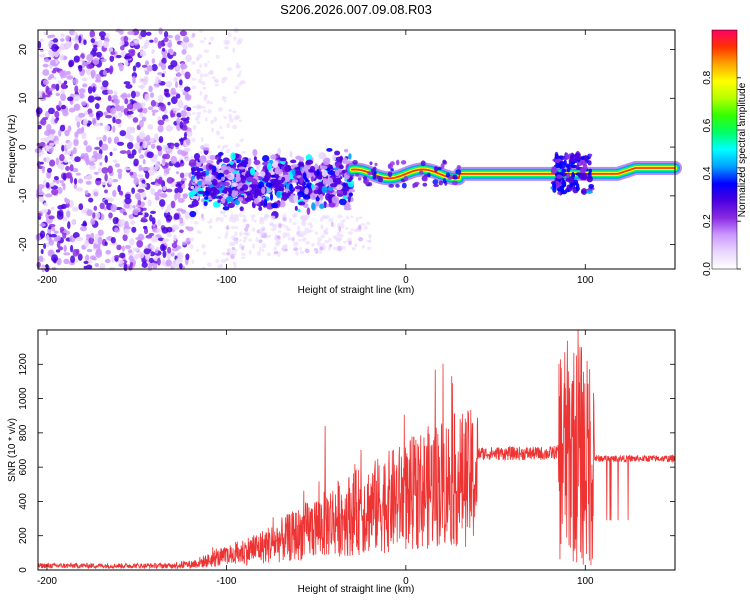 Image resolution: width=750 pixels, height=600 pixels. Describe the element at coordinates (707, 269) in the screenshot. I see `colorbar-tick-label: 0.0` at that location.